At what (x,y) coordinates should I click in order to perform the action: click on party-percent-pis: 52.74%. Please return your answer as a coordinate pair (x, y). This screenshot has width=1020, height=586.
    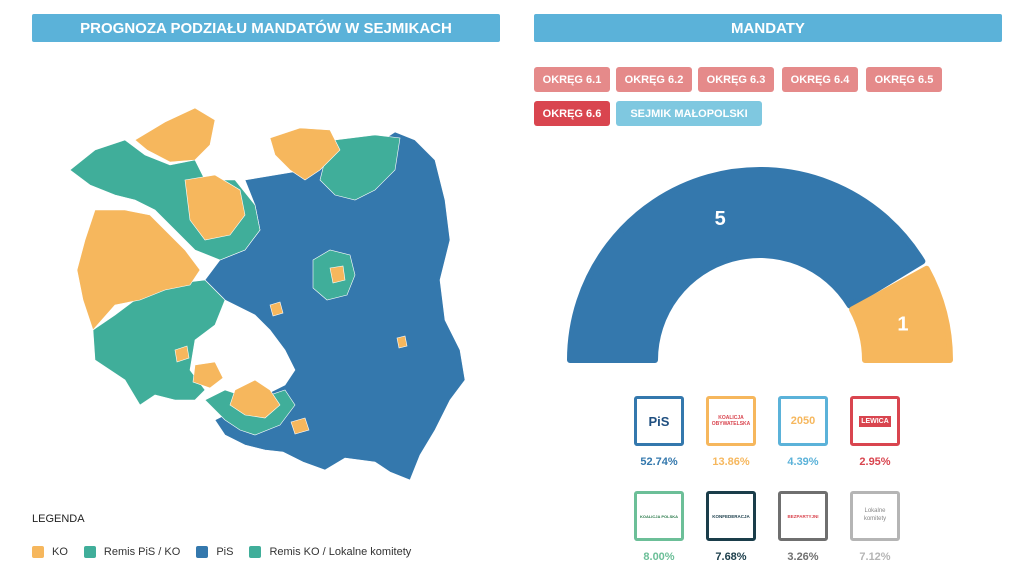
    Looking at the image, I should click on (659, 462).